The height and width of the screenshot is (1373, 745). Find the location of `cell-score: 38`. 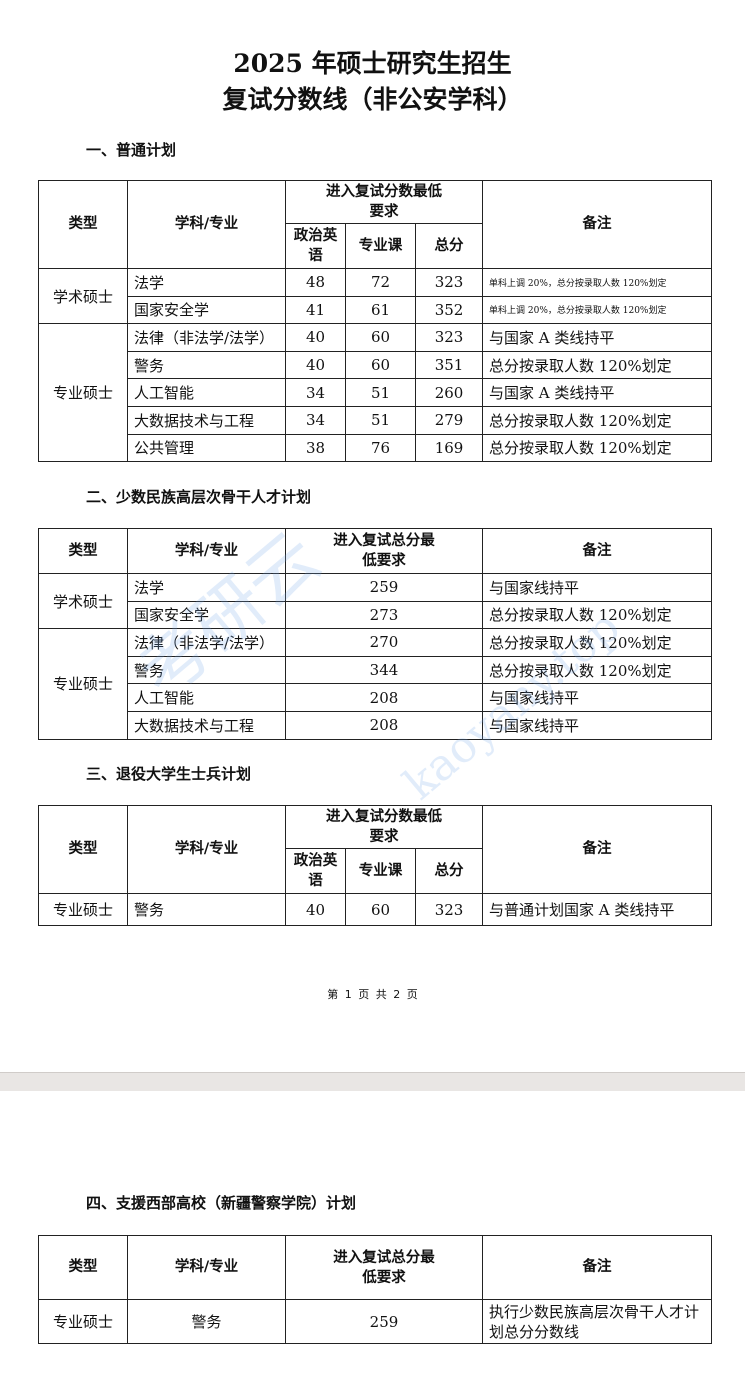

cell-score: 38 is located at coordinates (315, 448).